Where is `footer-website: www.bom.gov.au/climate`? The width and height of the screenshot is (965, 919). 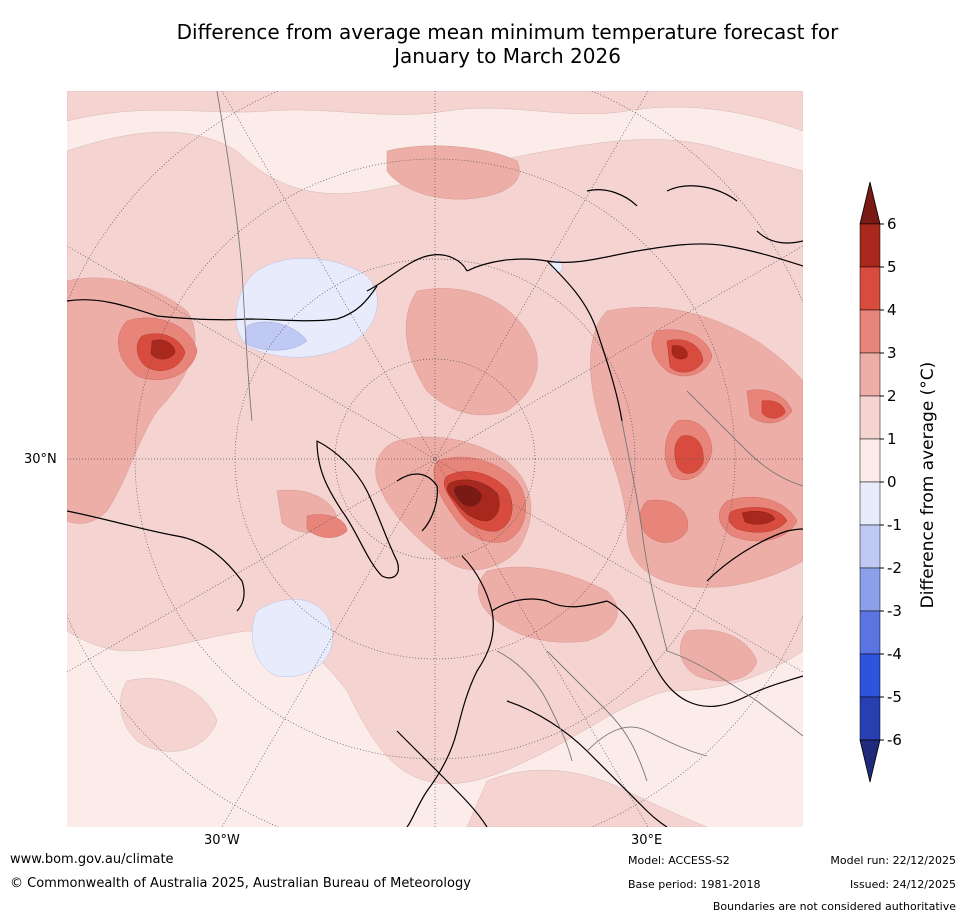 footer-website: www.bom.gov.au/climate is located at coordinates (92, 859).